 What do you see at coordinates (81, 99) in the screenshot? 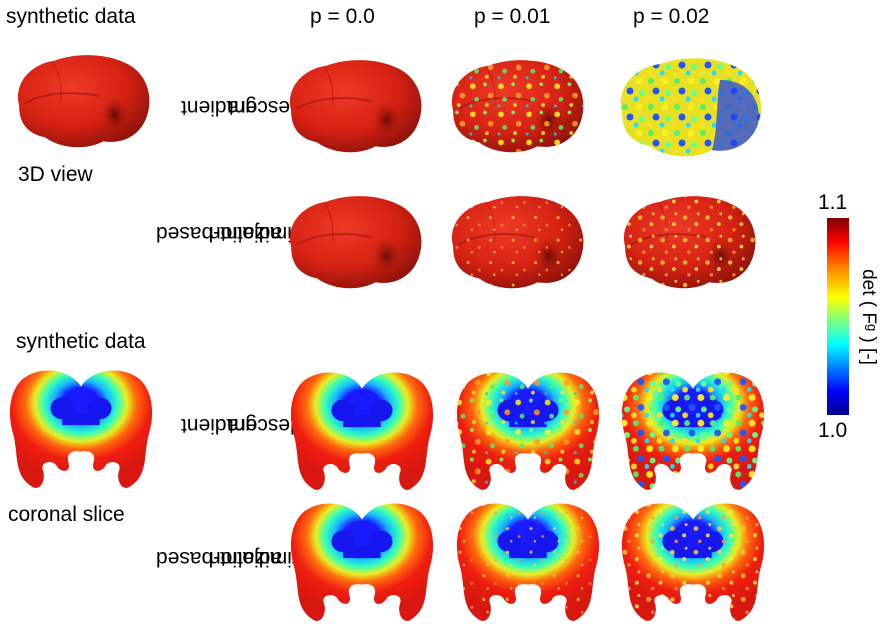
I see `brain-3d-synthetic` at bounding box center [81, 99].